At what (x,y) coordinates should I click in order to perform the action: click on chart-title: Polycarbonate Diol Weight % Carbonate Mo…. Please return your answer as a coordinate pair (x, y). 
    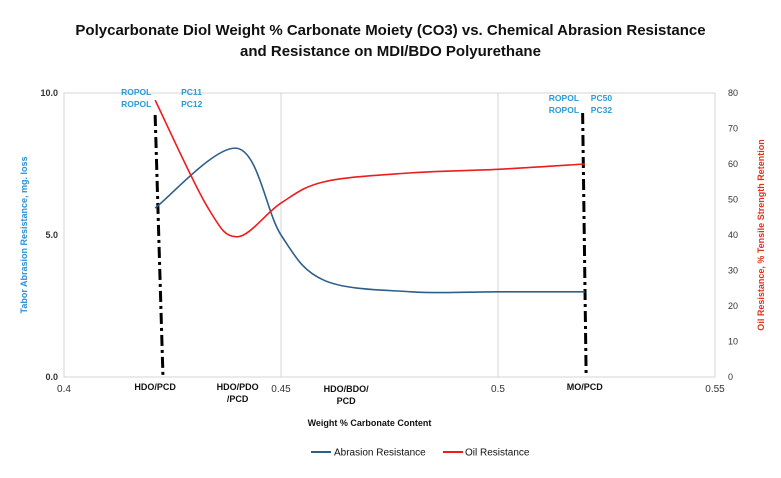
    Looking at the image, I should click on (390, 30).